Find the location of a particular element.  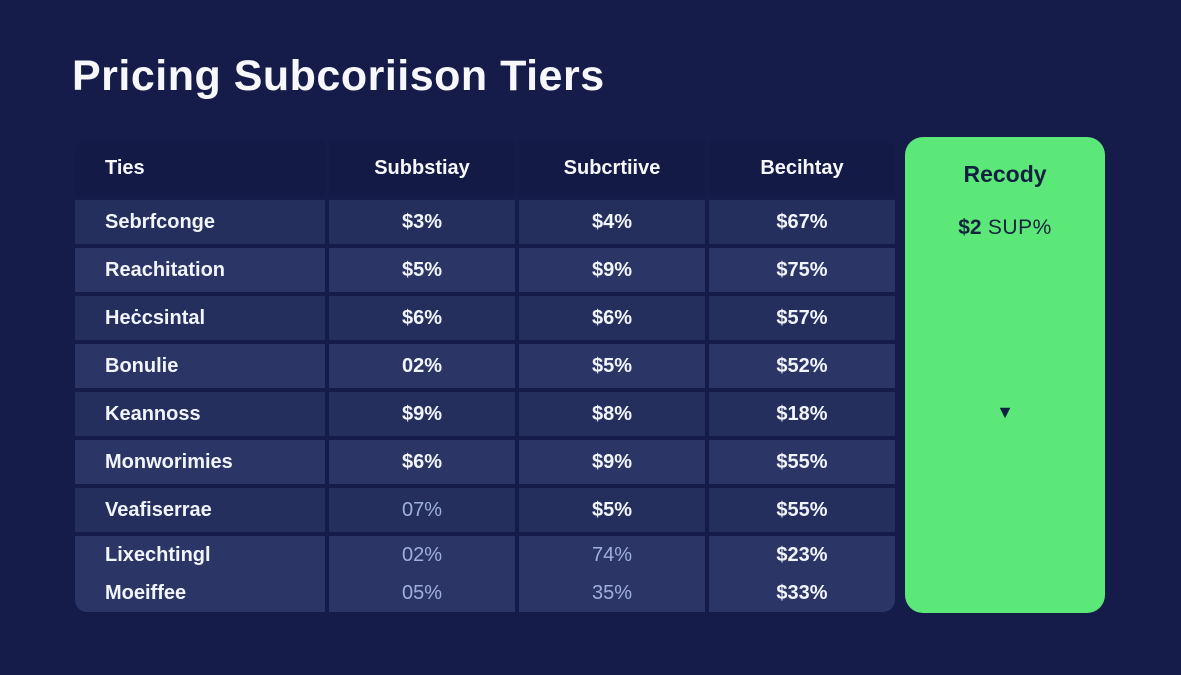

tier-name: Keannoss is located at coordinates (200, 414).